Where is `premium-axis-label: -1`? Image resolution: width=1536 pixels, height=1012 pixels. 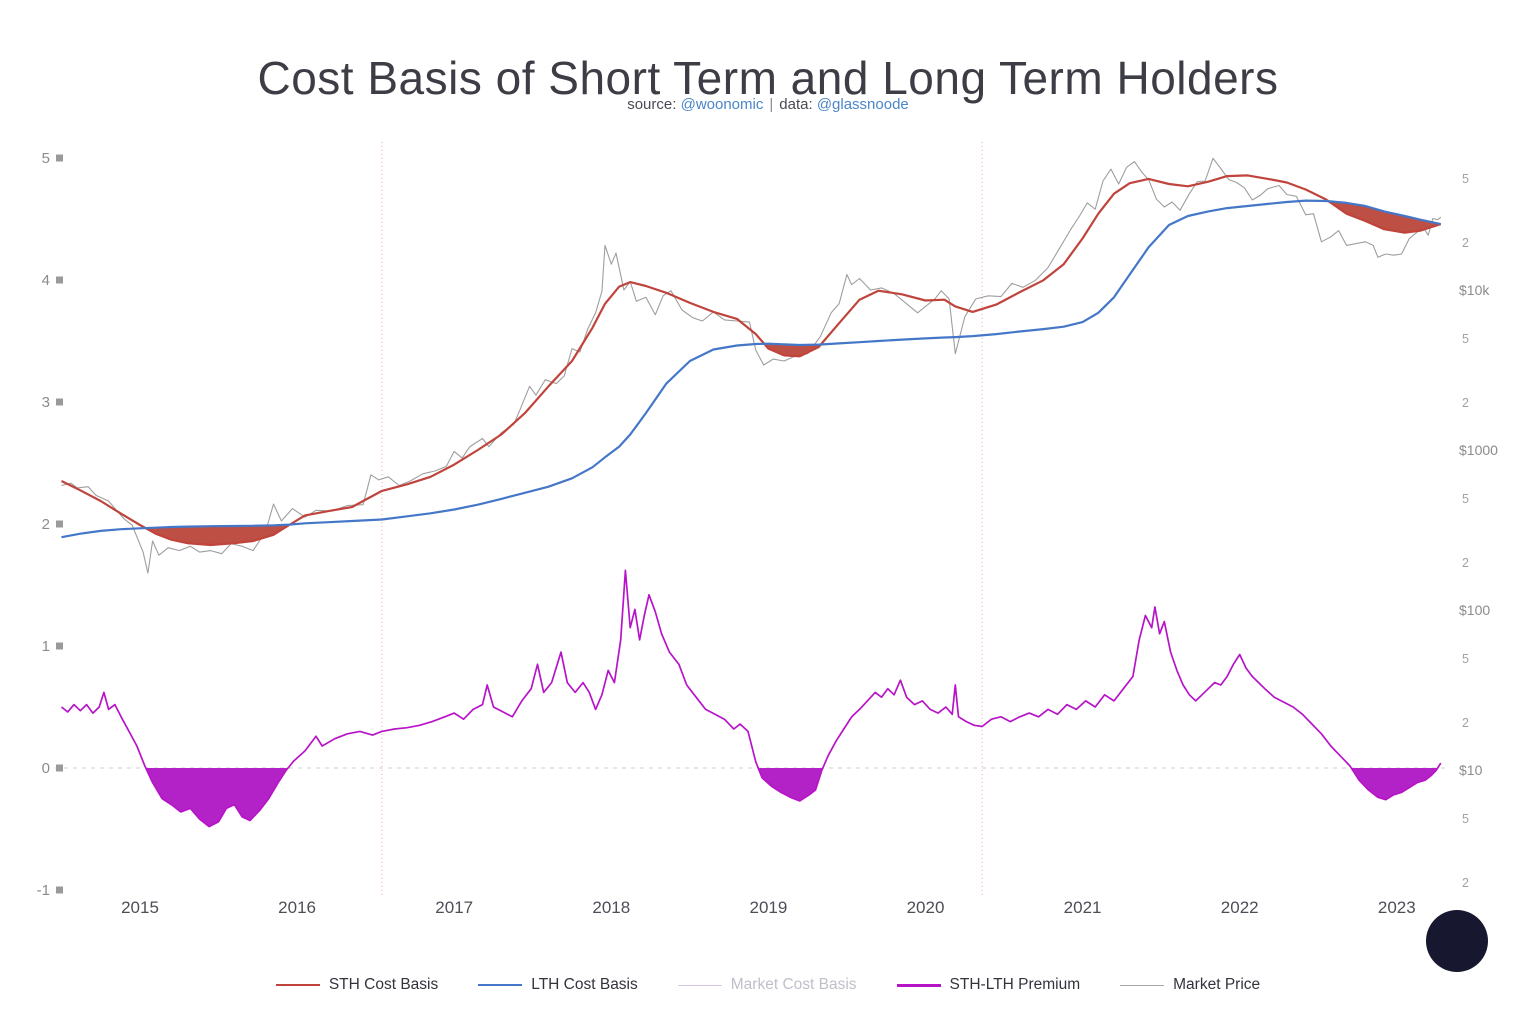
premium-axis-label: -1 is located at coordinates (43, 890).